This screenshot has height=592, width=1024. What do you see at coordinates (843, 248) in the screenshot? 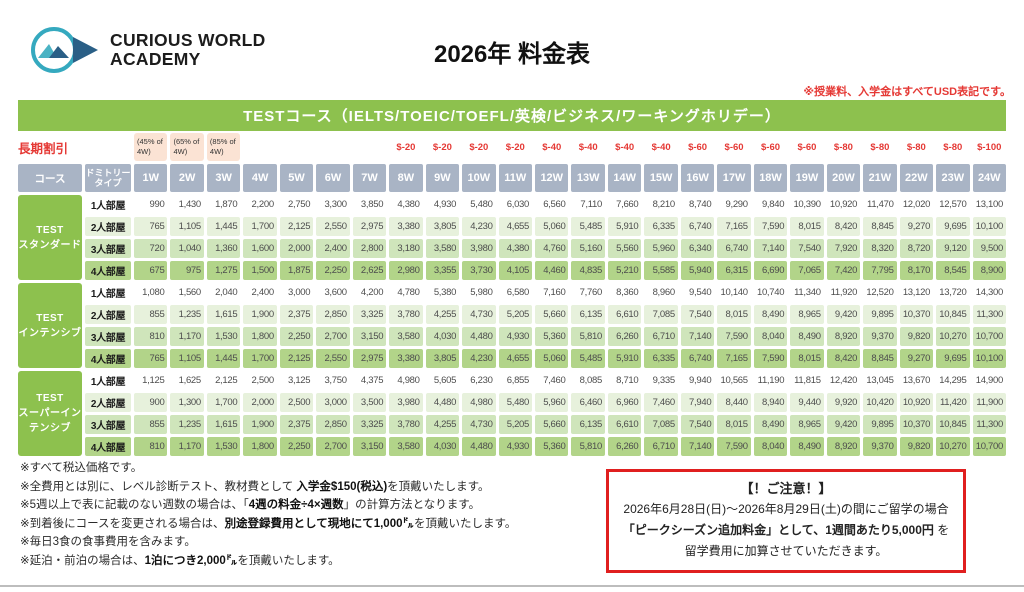
I see `price-cell: 7,920` at bounding box center [843, 248].